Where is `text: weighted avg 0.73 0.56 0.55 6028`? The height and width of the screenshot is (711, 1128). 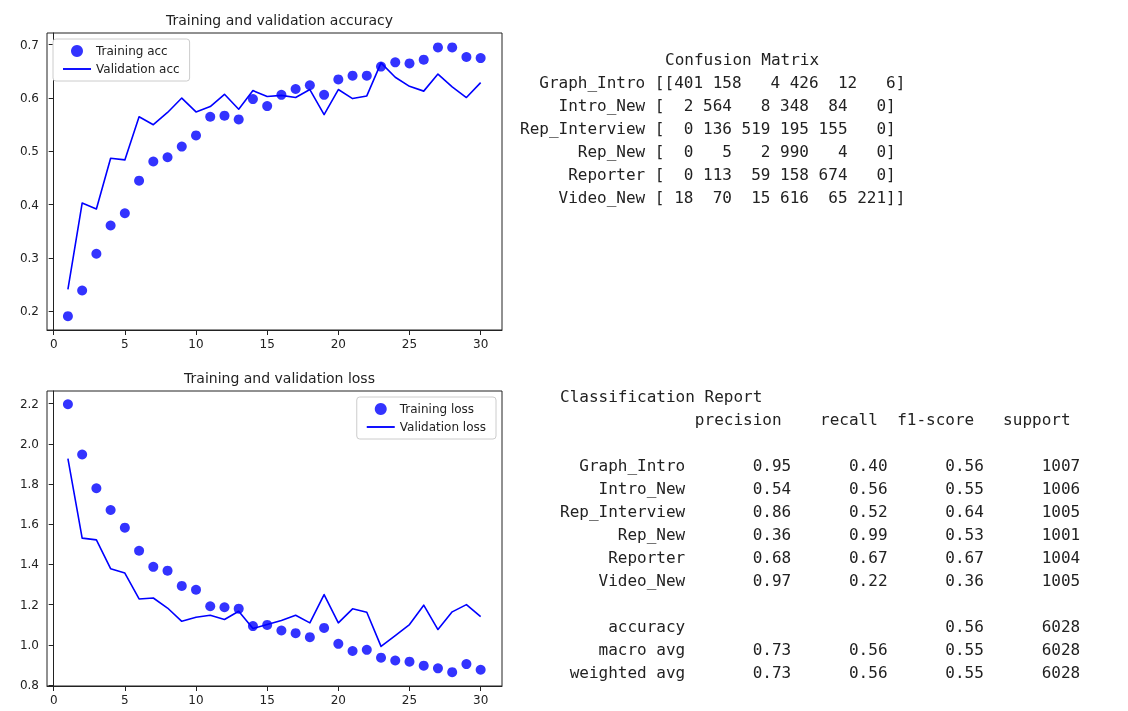 text: weighted avg 0.73 0.56 0.55 6028 is located at coordinates (824, 673).